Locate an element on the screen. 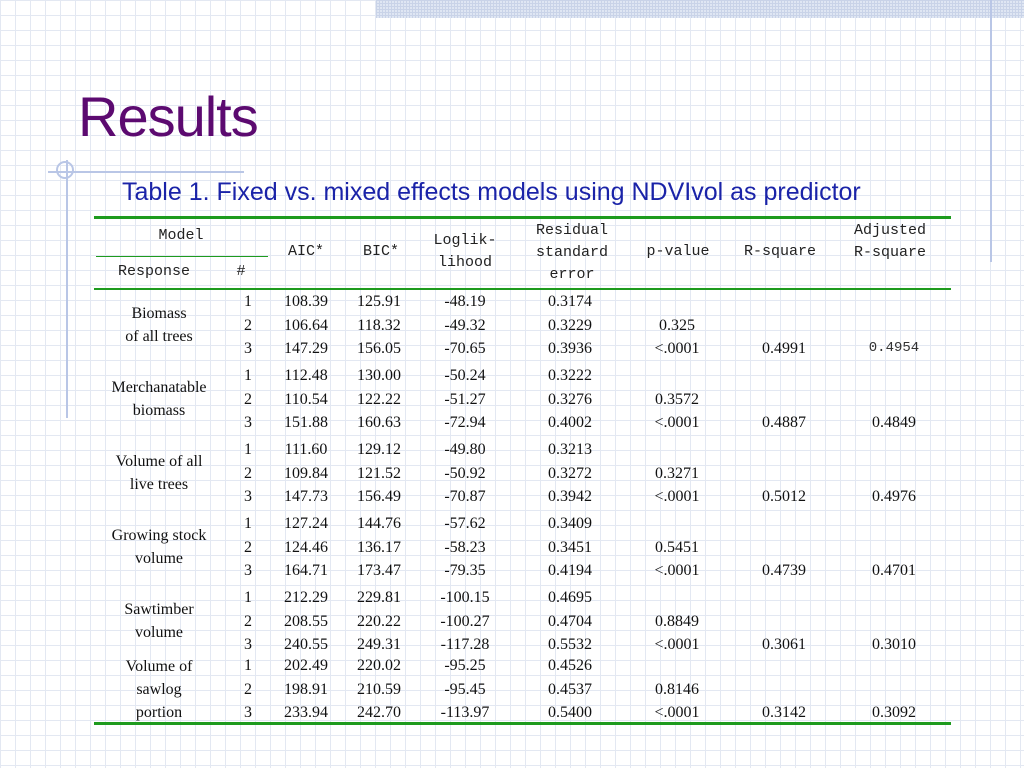  slide-title: Results is located at coordinates (168, 116).